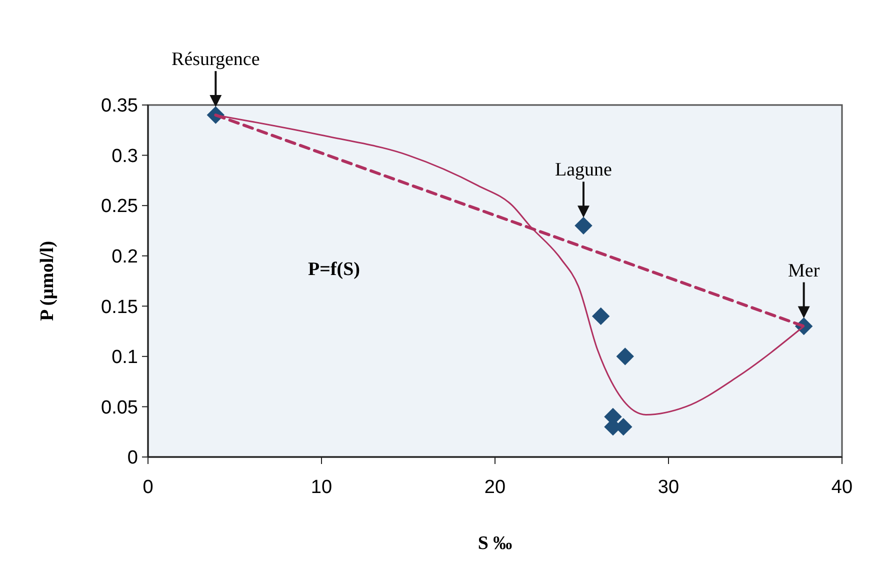 The image size is (872, 575). What do you see at coordinates (119, 407) in the screenshot?
I see `y-tick-label: 0.05` at bounding box center [119, 407].